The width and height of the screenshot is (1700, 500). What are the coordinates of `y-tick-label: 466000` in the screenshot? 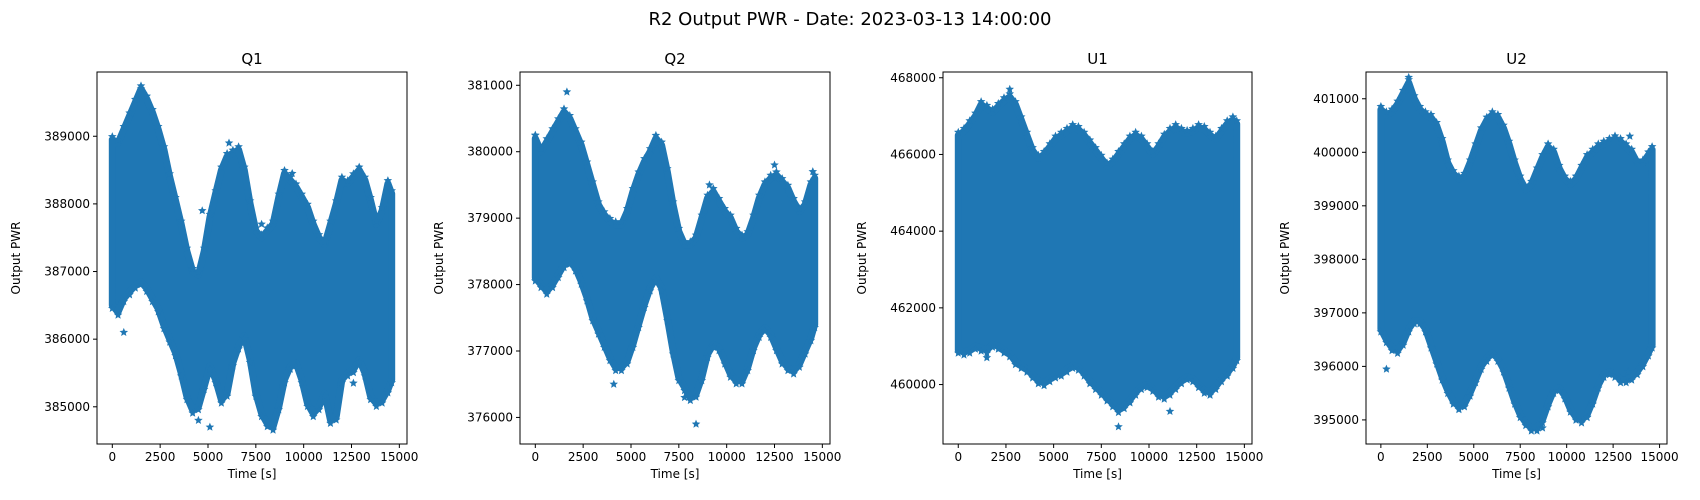 It's located at (913, 154).